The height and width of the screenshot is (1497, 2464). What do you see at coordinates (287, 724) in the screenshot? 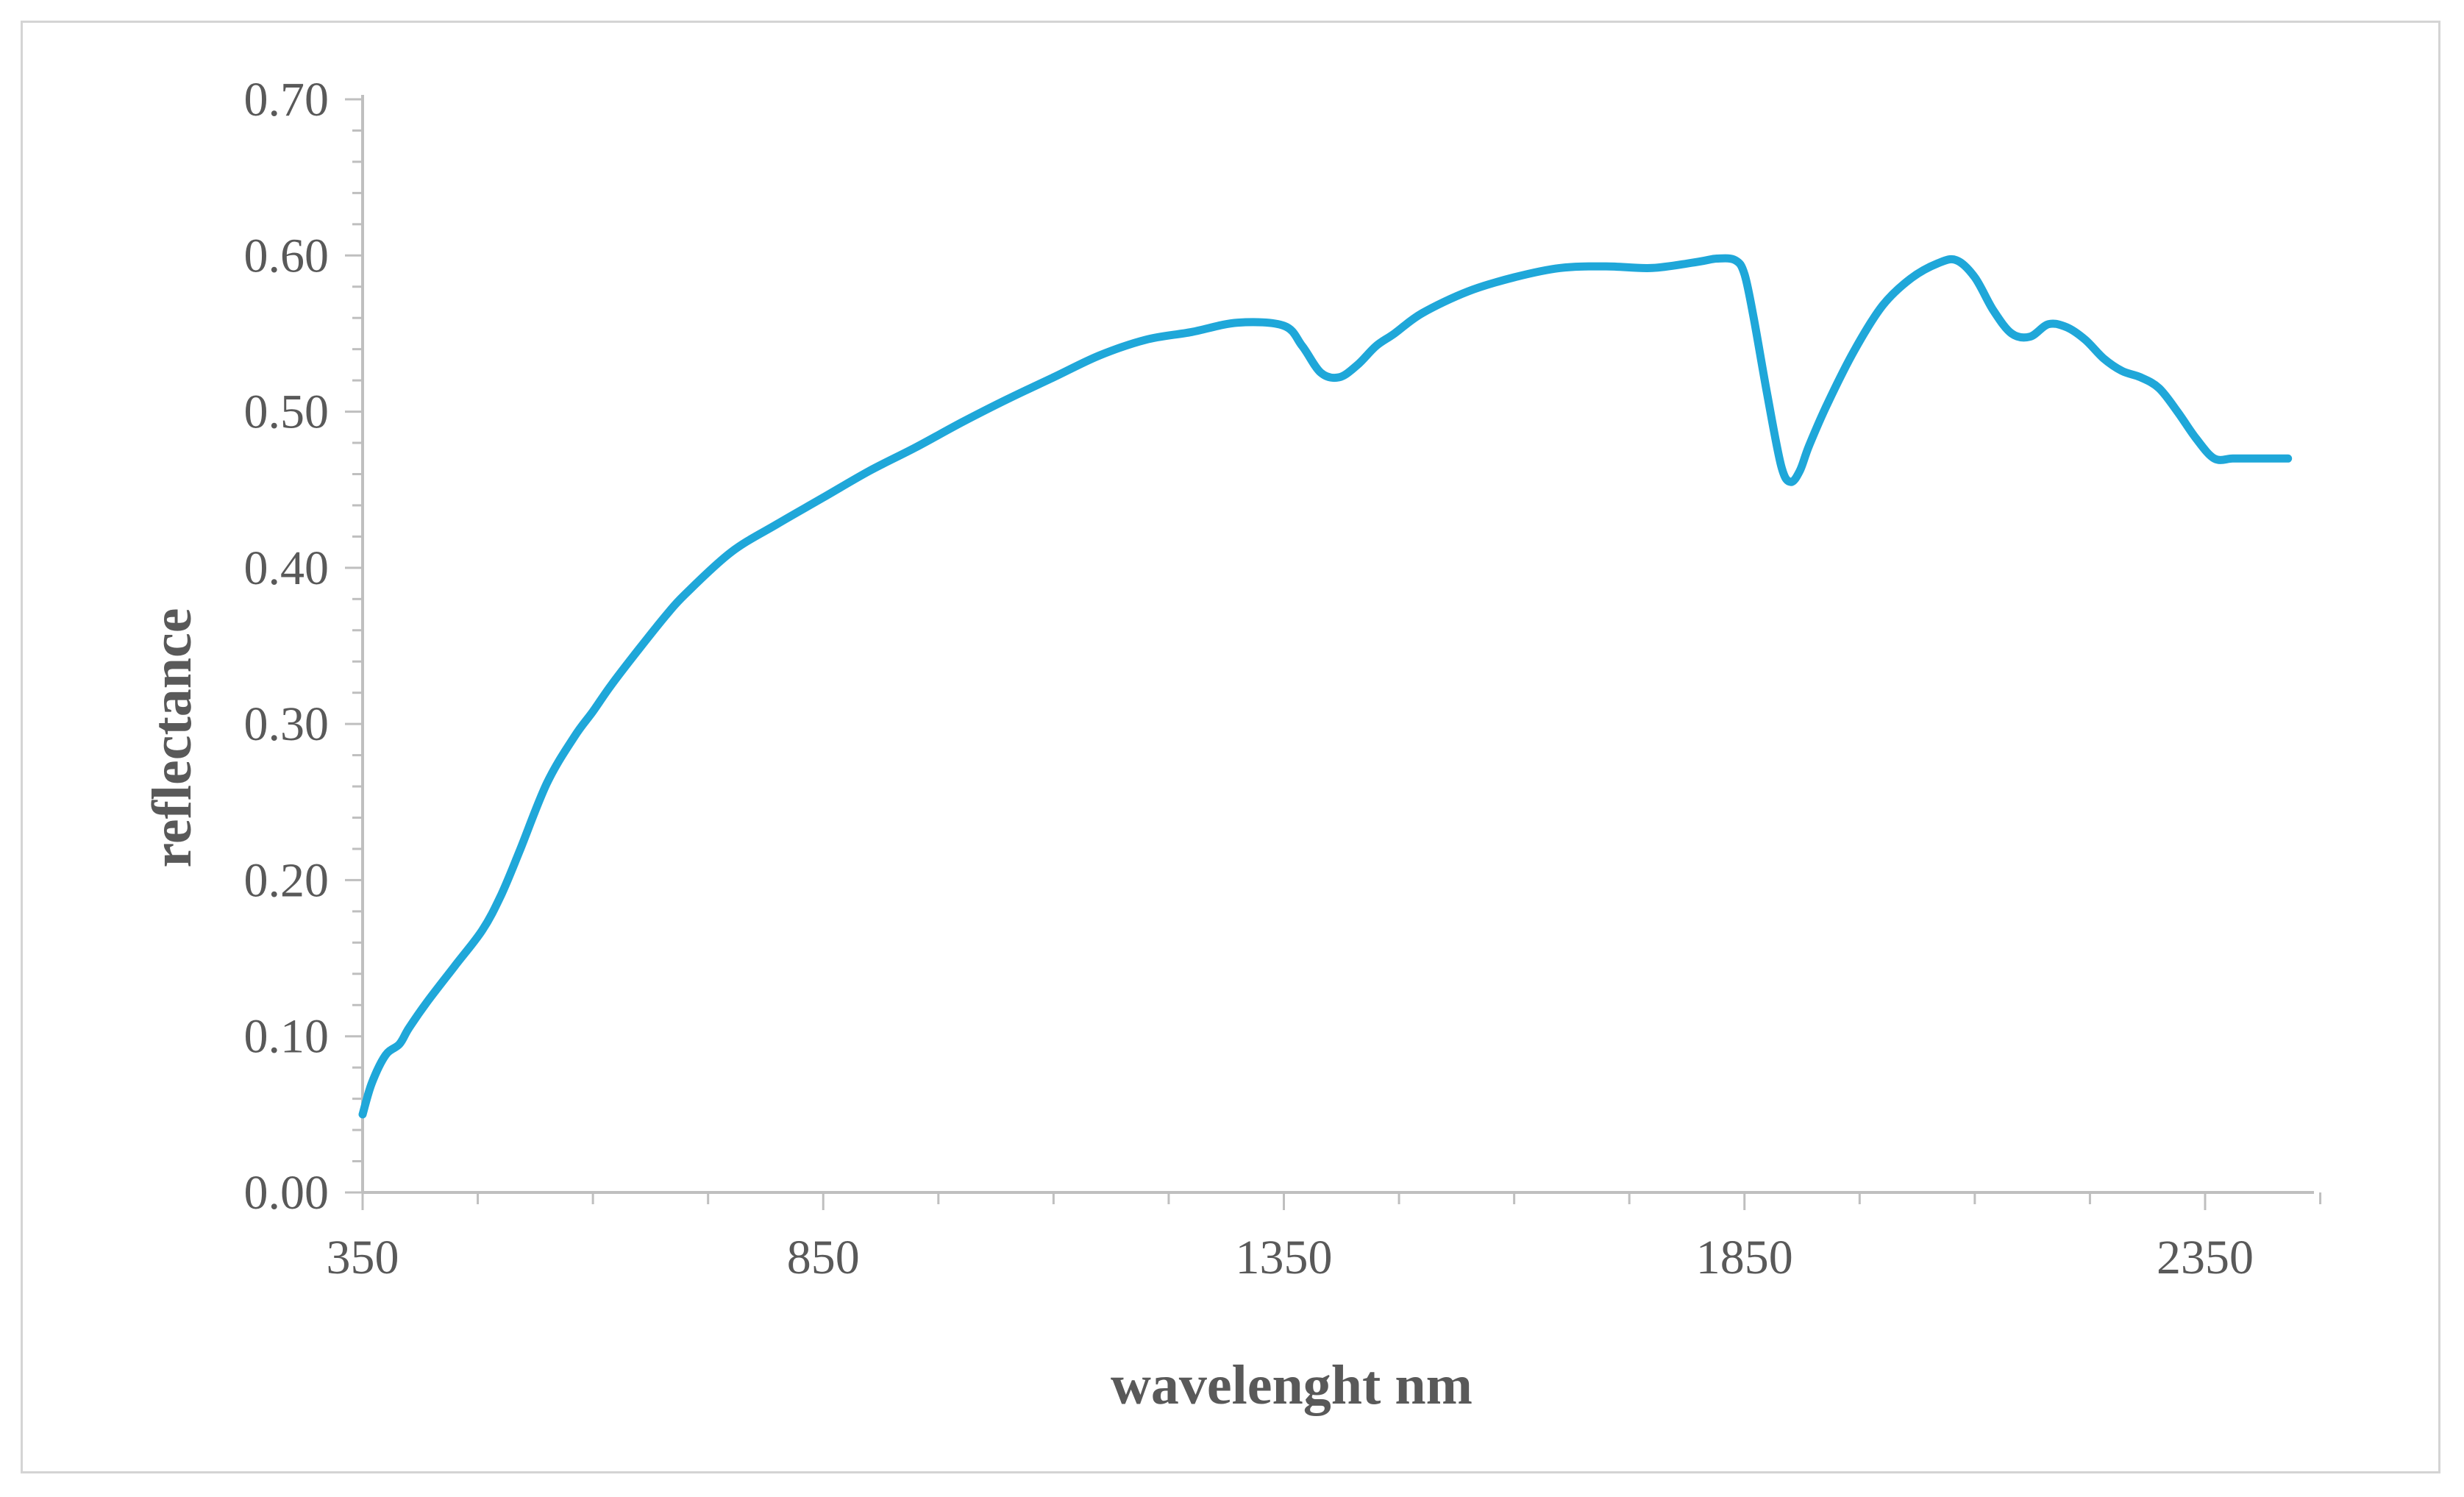
I see `y-tick-label: 0.30` at bounding box center [287, 724].